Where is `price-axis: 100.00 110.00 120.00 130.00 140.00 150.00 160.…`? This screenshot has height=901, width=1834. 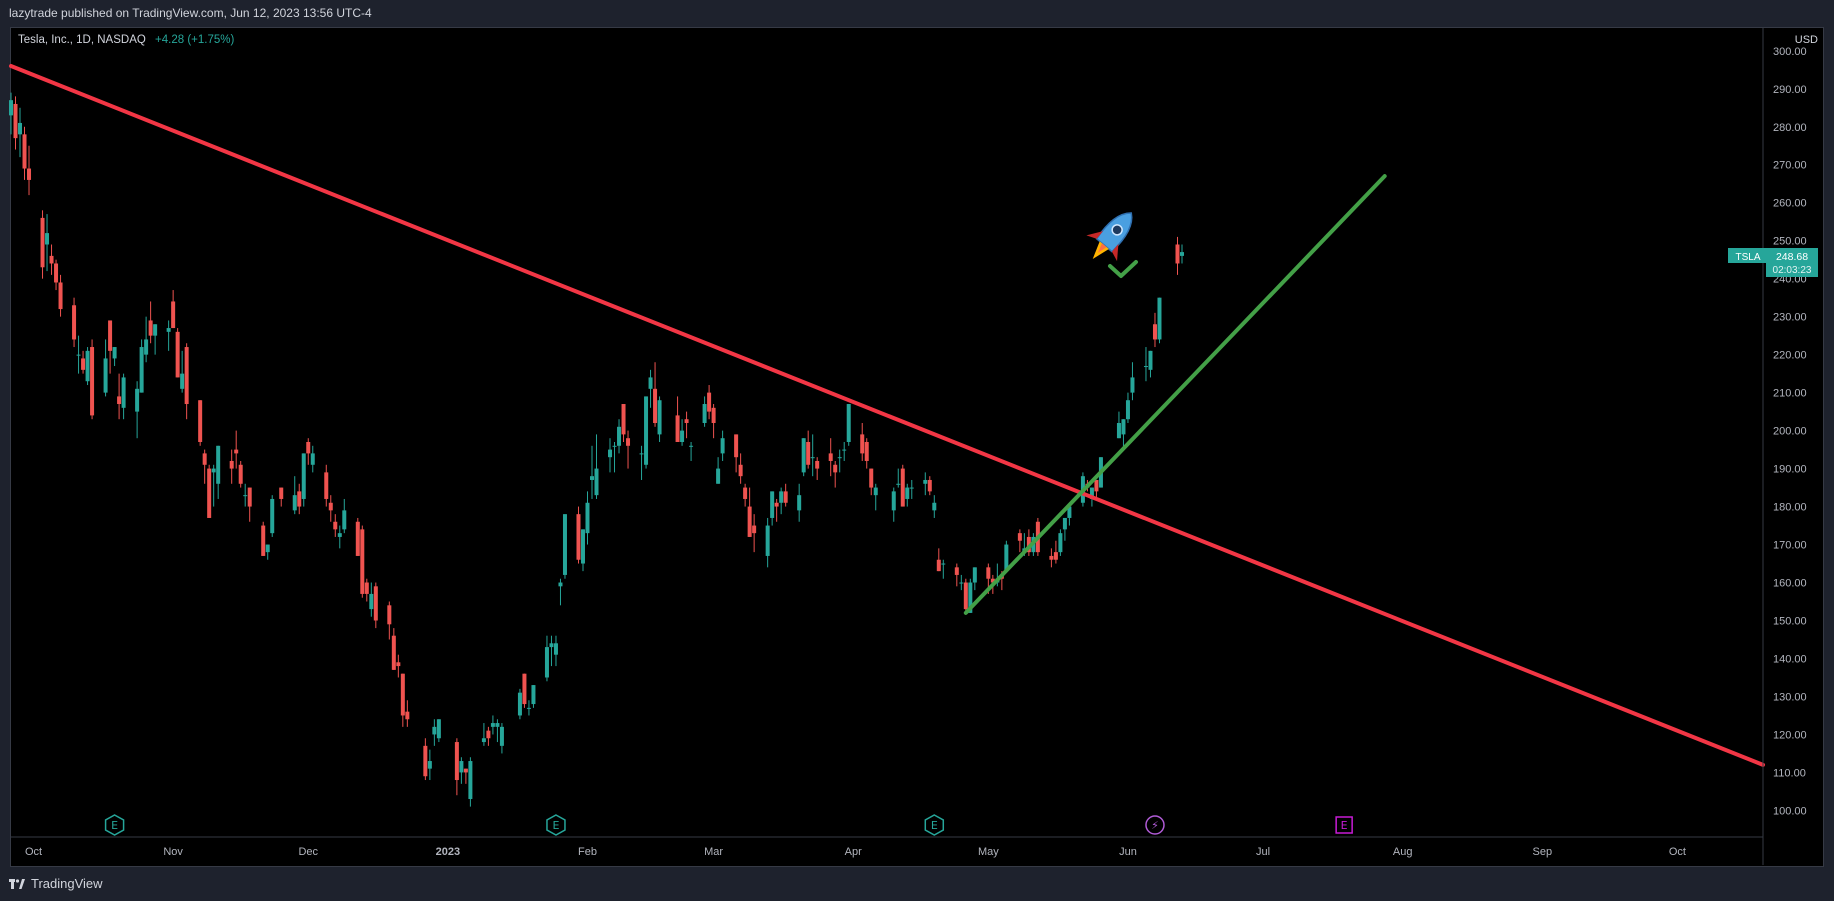
price-axis: 100.00 110.00 120.00 130.00 140.00 150.00 160.… is located at coordinates (1784, 446).